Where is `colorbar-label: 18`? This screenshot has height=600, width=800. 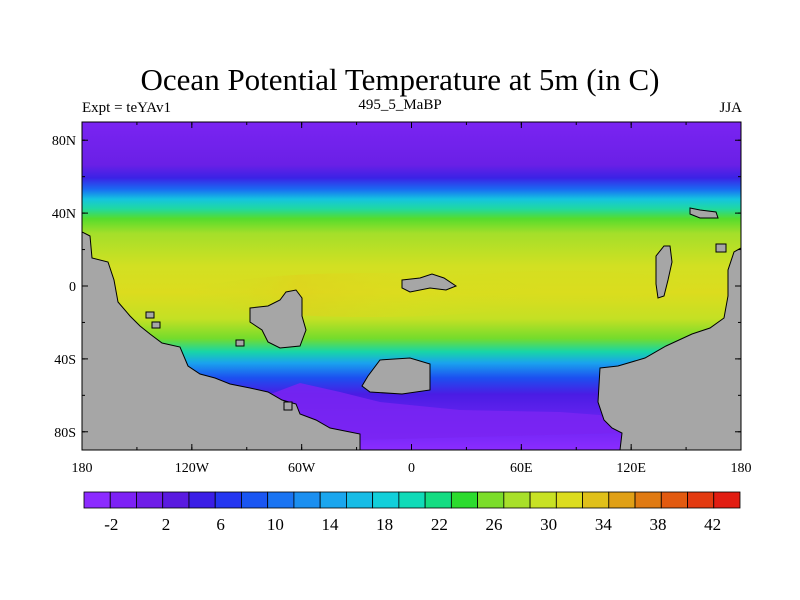
colorbar-label: 18 is located at coordinates (384, 524).